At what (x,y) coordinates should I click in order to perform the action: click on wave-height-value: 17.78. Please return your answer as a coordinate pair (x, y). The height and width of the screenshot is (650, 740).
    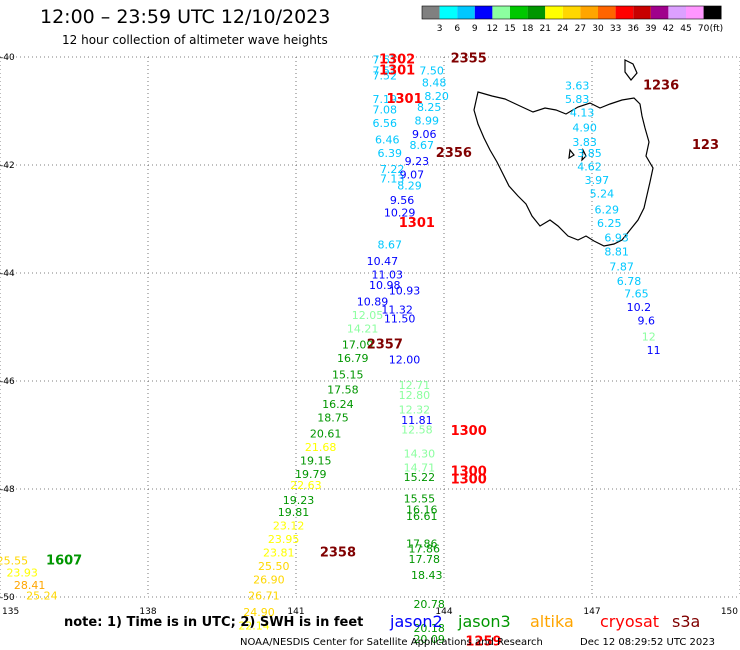
    Looking at the image, I should click on (425, 559).